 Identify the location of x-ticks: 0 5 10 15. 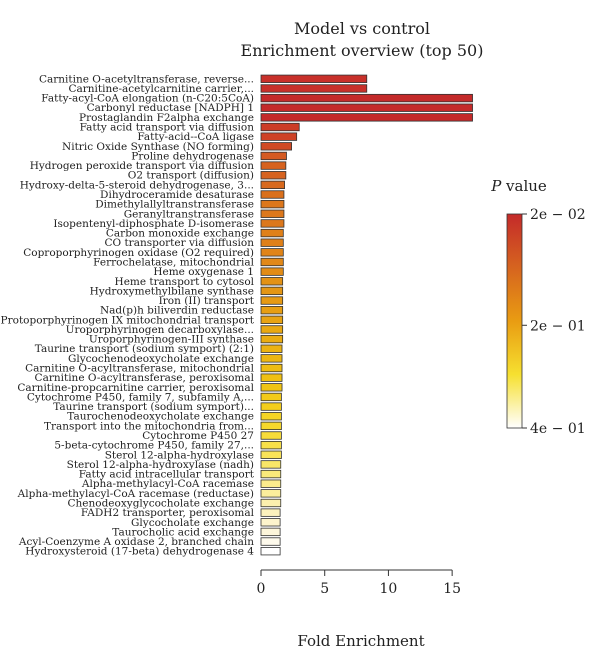
(359, 583).